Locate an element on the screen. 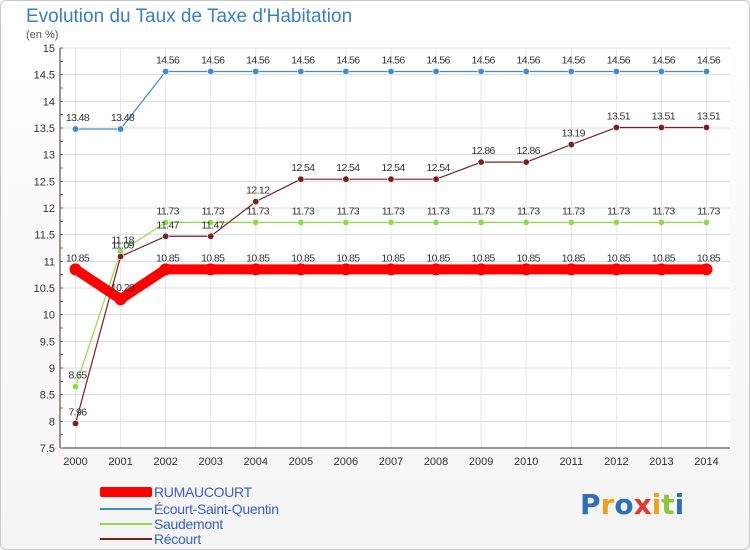  brand-letter: x is located at coordinates (642, 504).